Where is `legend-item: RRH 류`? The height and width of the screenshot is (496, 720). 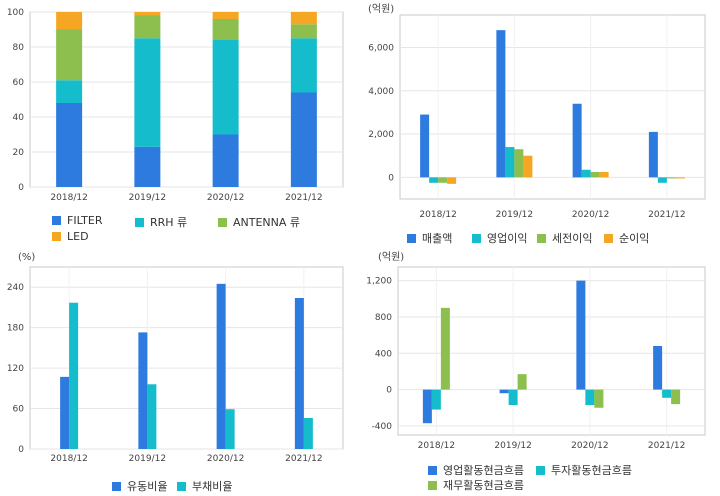
legend-item: RRH 류 is located at coordinates (161, 222).